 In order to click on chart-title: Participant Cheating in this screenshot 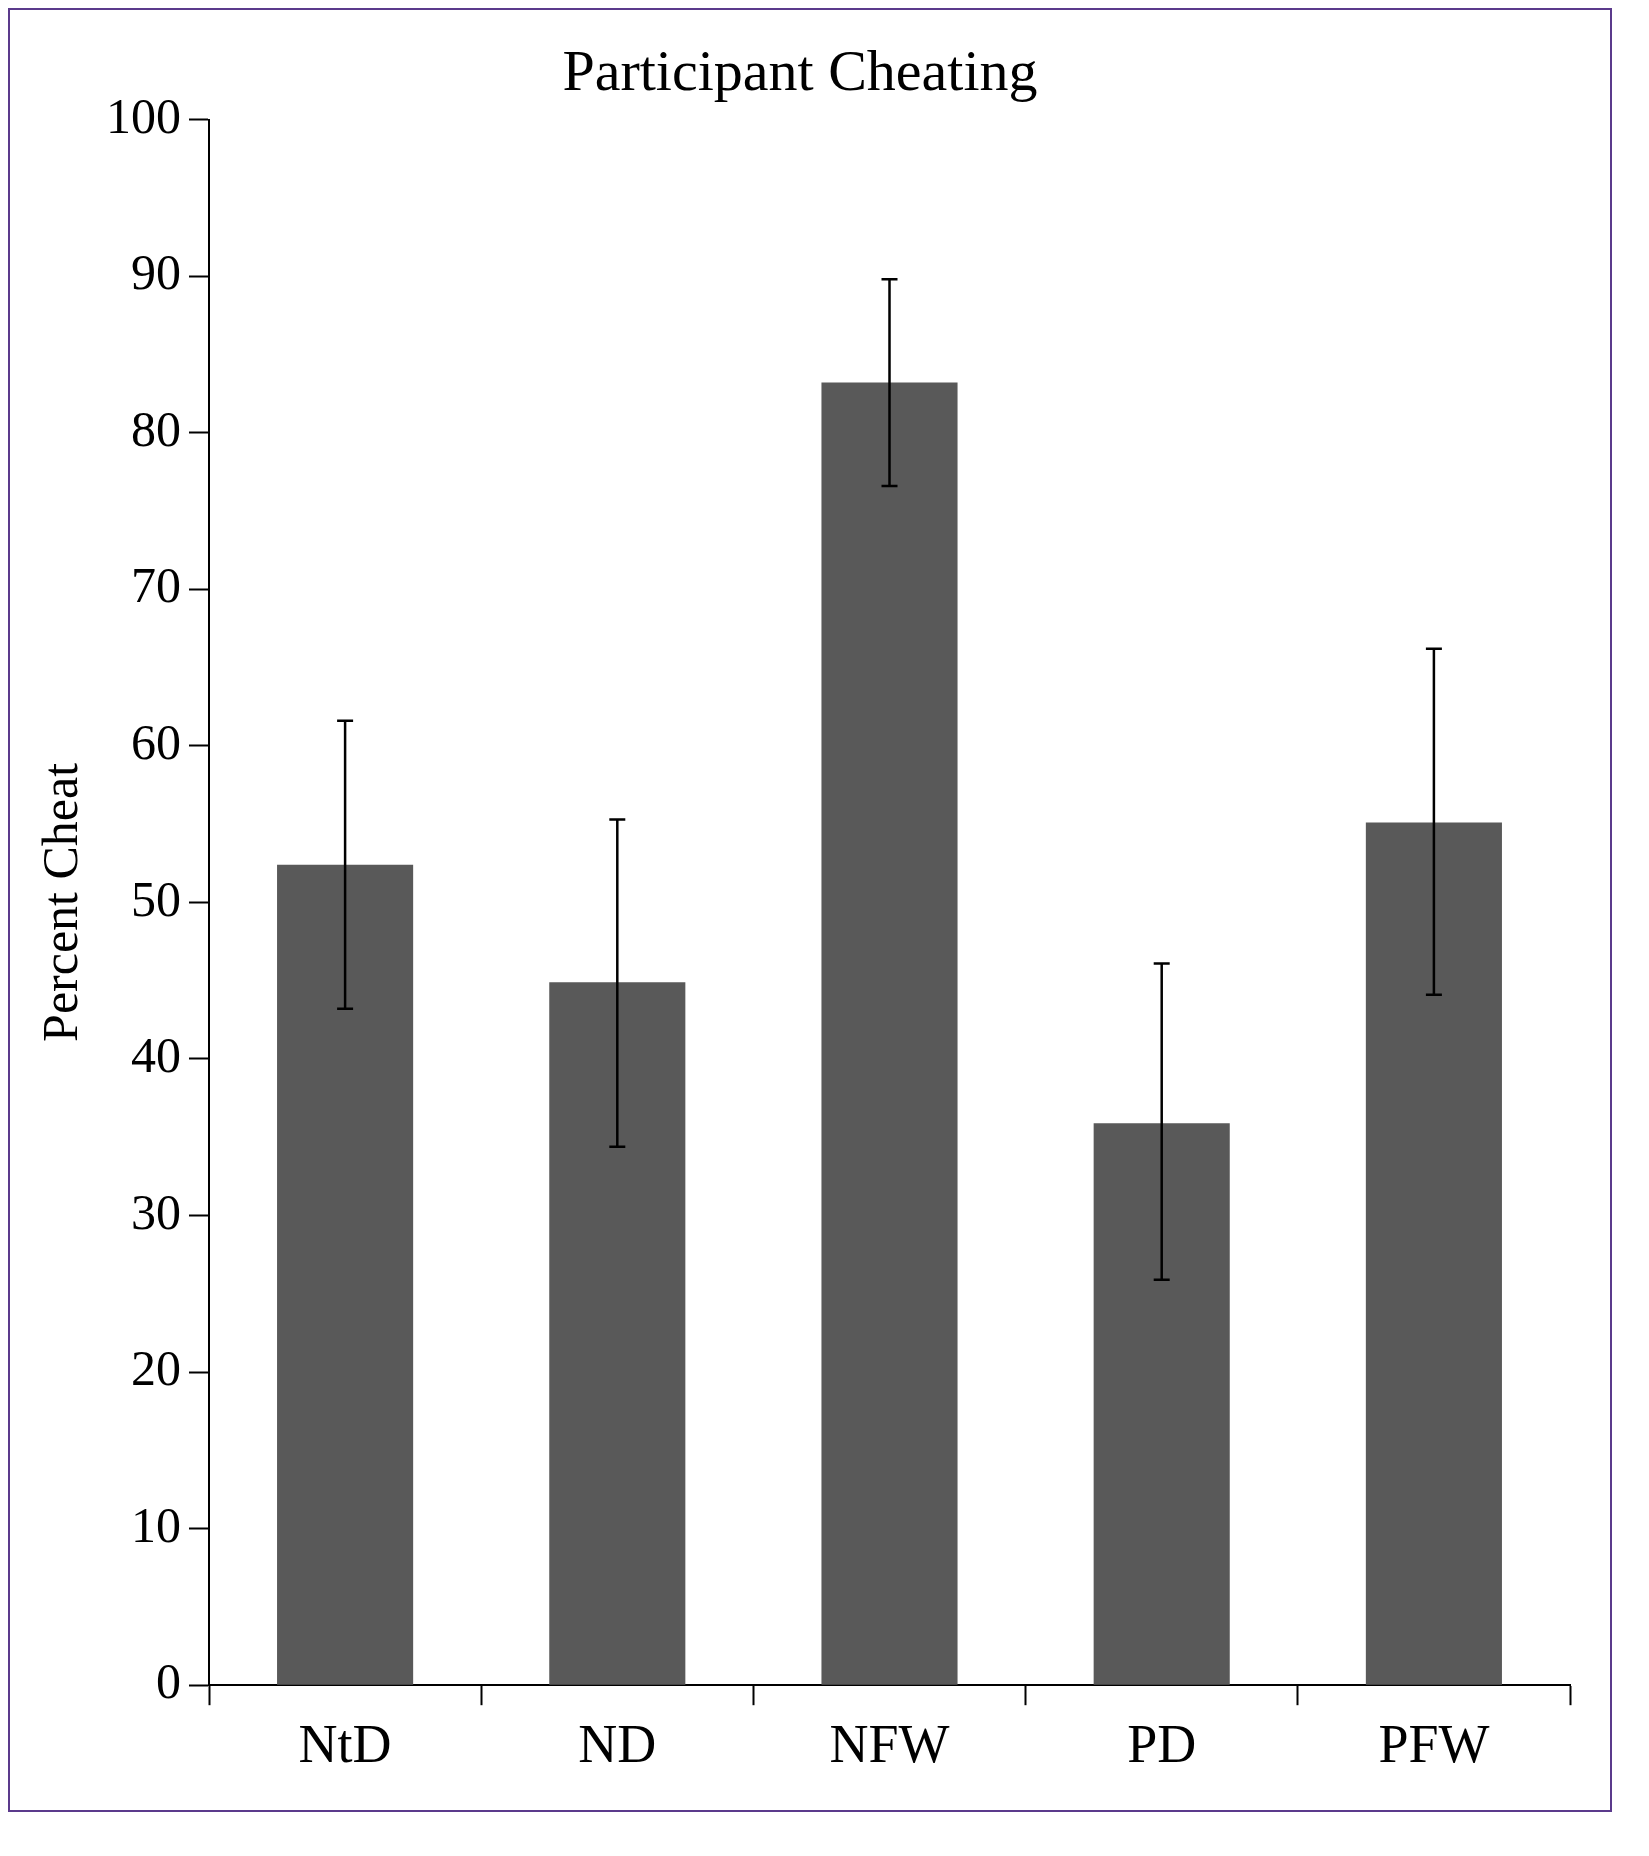, I will do `click(800, 71)`.